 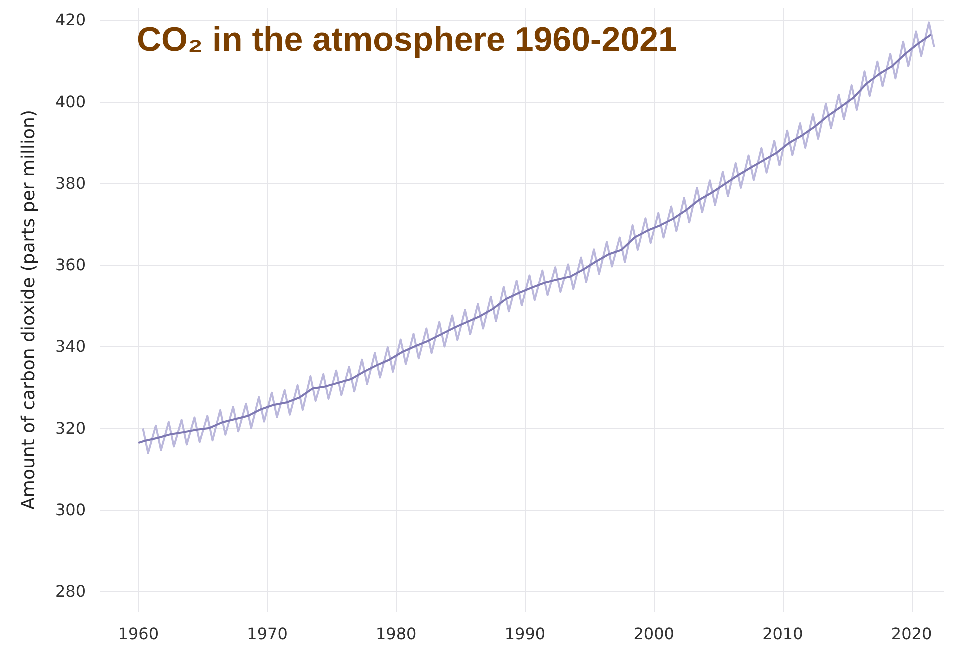 What do you see at coordinates (70, 346) in the screenshot?
I see `y-tick-label: 340` at bounding box center [70, 346].